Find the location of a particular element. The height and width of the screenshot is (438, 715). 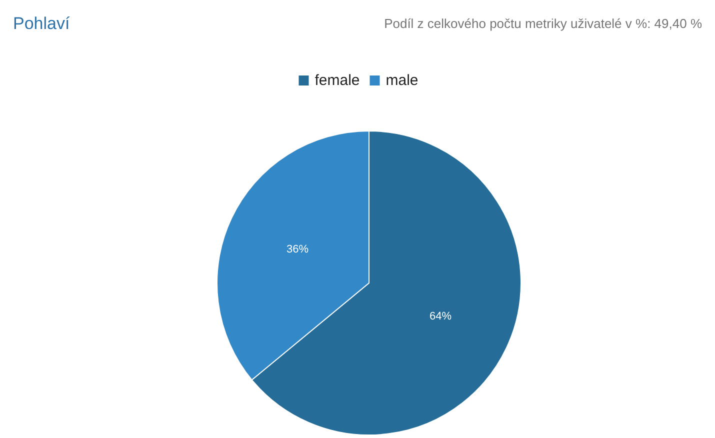

legend-label: male is located at coordinates (402, 80).